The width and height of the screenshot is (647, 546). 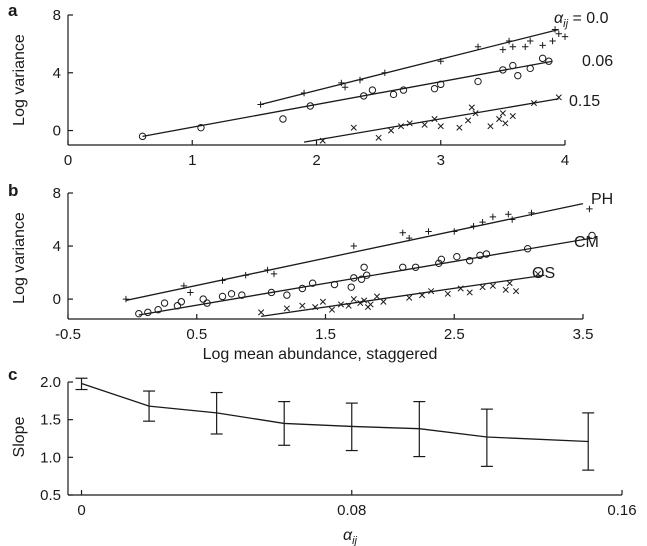 I want to click on a-y-tick-label: 8, so click(x=57, y=15).